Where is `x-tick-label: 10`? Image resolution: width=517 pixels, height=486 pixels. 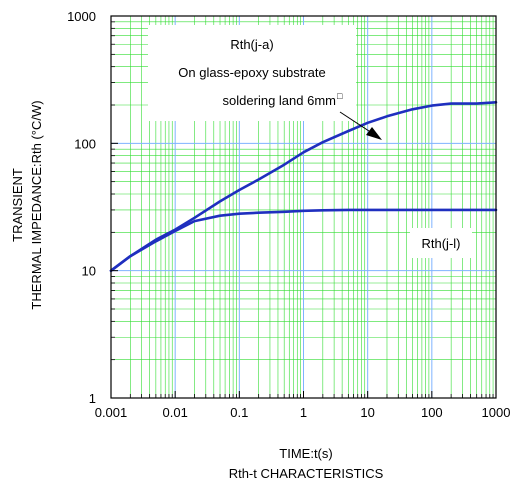 x-tick-label: 10 is located at coordinates (367, 412).